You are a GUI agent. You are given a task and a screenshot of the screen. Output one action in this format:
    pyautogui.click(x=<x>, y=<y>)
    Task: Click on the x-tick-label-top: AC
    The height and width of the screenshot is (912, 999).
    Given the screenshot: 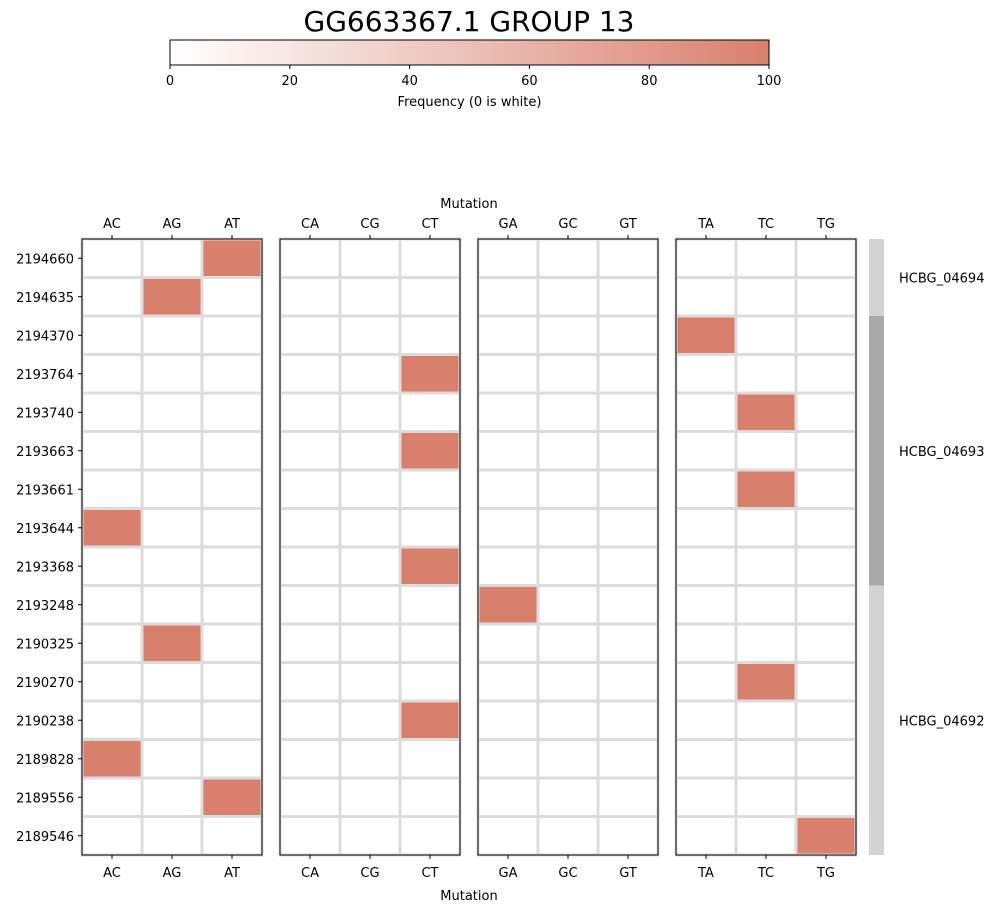 What is the action you would take?
    pyautogui.click(x=112, y=224)
    